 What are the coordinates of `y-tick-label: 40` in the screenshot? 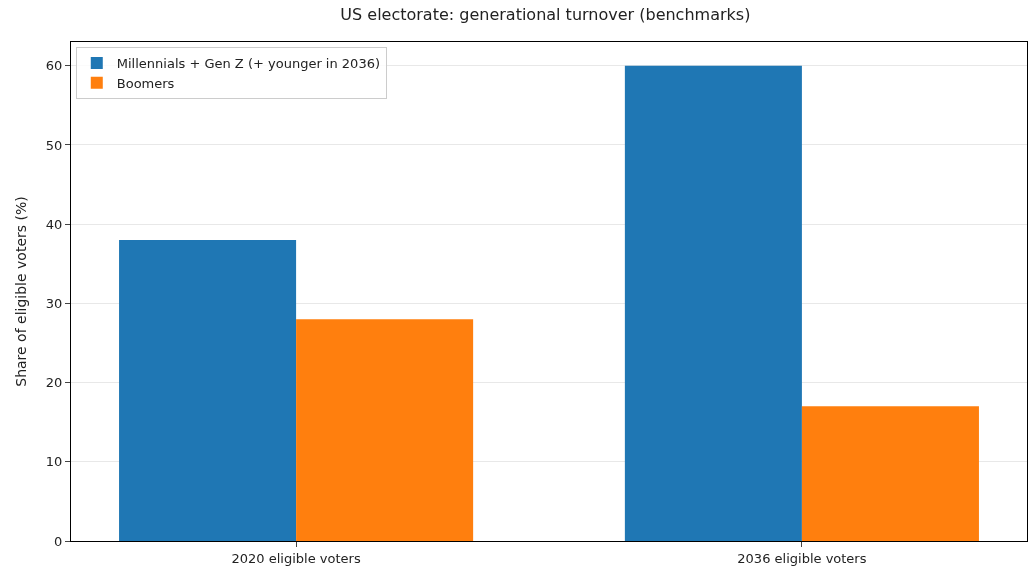 It's located at (54, 224).